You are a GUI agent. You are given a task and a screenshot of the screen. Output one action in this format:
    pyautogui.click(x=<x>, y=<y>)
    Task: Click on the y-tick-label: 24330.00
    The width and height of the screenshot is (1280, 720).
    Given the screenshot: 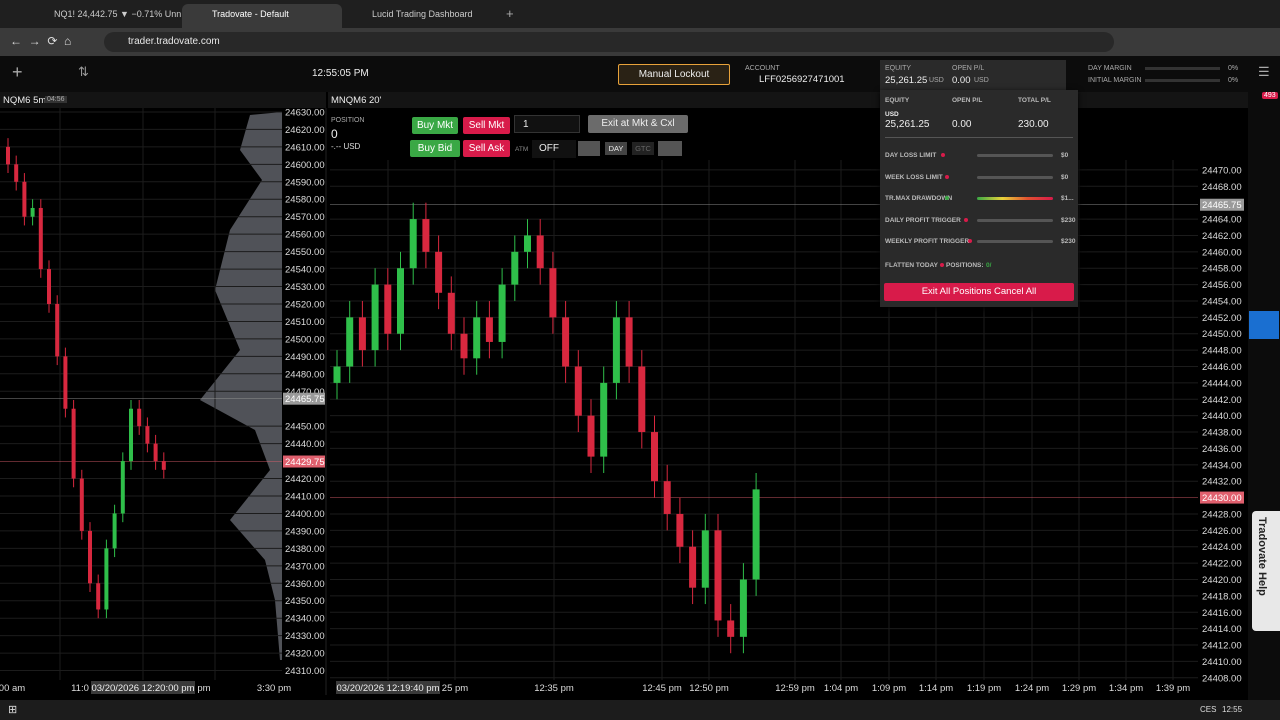 What is the action you would take?
    pyautogui.click(x=305, y=636)
    